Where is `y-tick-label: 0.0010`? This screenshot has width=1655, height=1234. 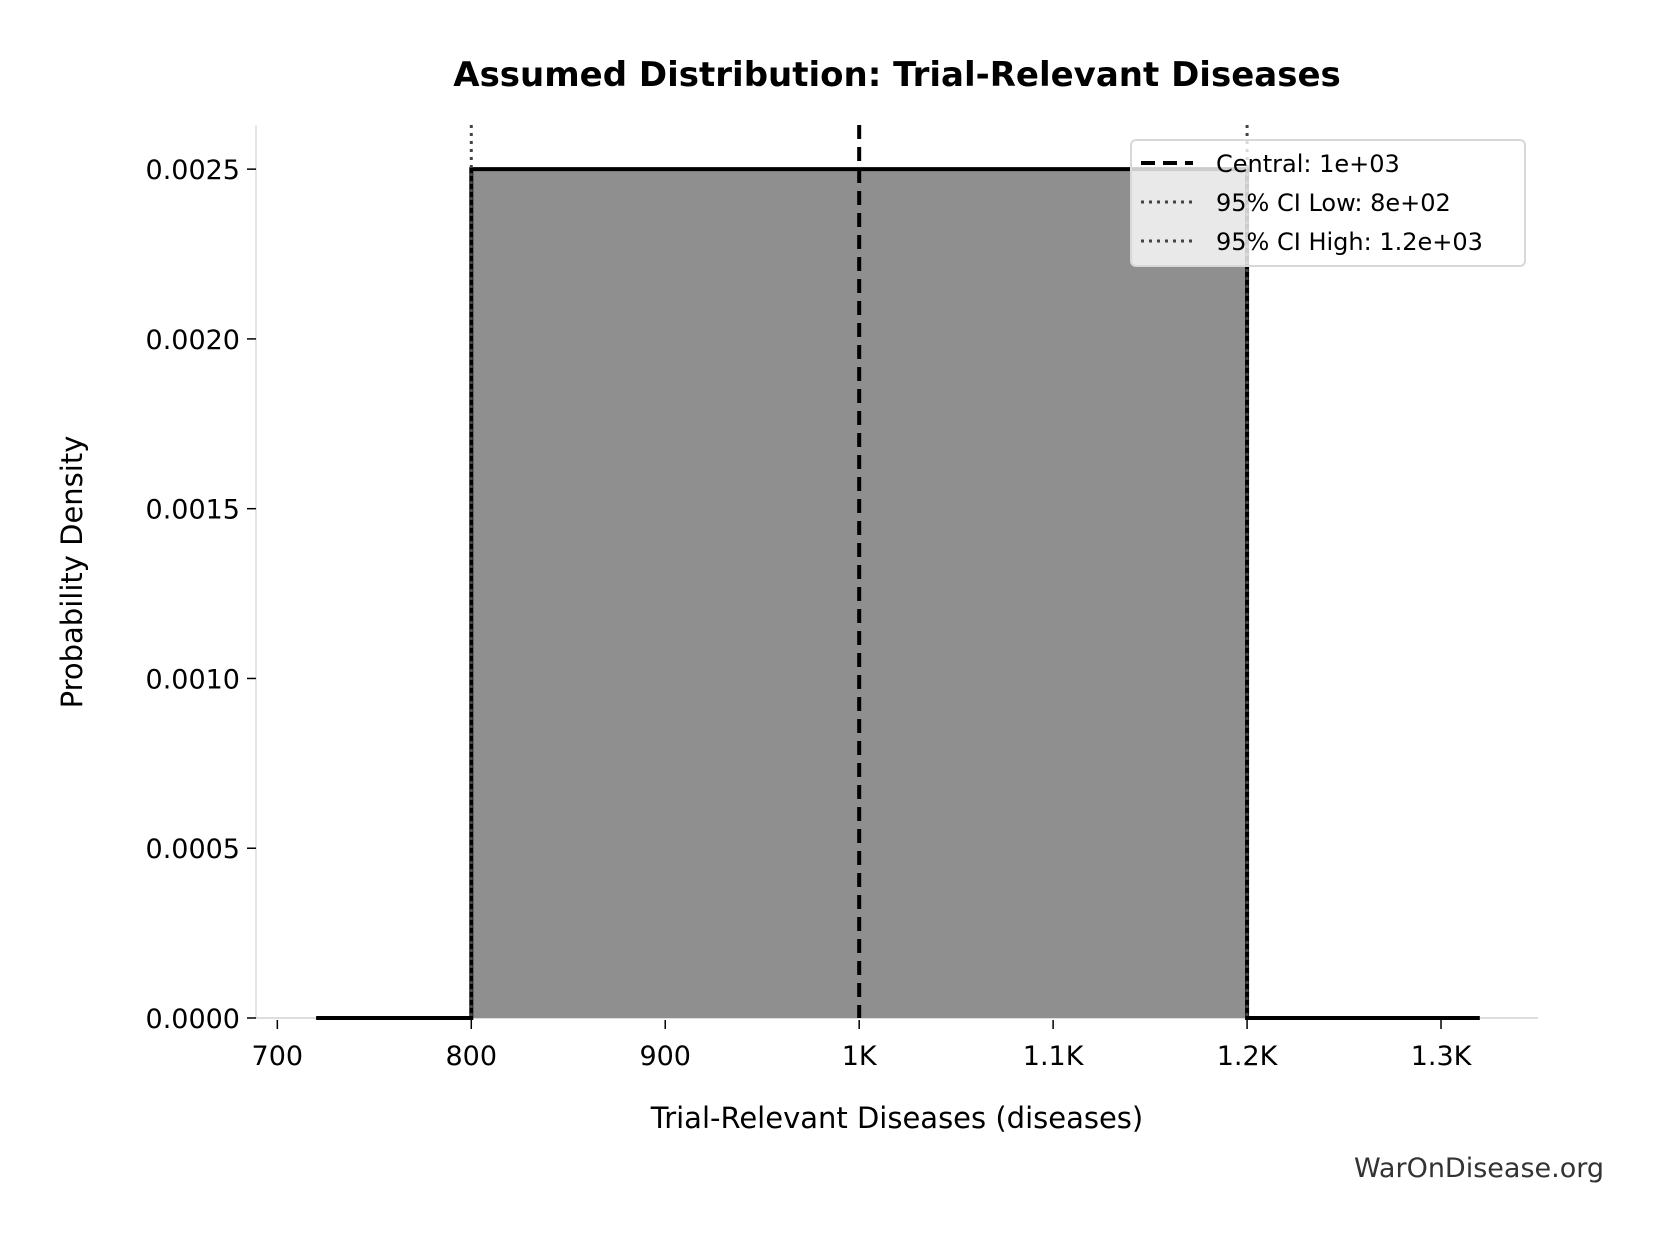 y-tick-label: 0.0010 is located at coordinates (193, 679).